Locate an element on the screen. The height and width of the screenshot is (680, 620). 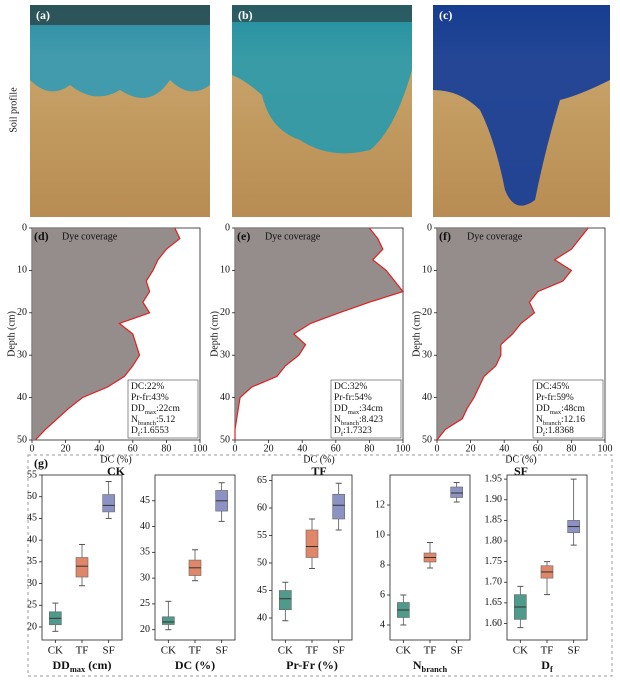
x-axis-title-part: DD is located at coordinates (61, 665).